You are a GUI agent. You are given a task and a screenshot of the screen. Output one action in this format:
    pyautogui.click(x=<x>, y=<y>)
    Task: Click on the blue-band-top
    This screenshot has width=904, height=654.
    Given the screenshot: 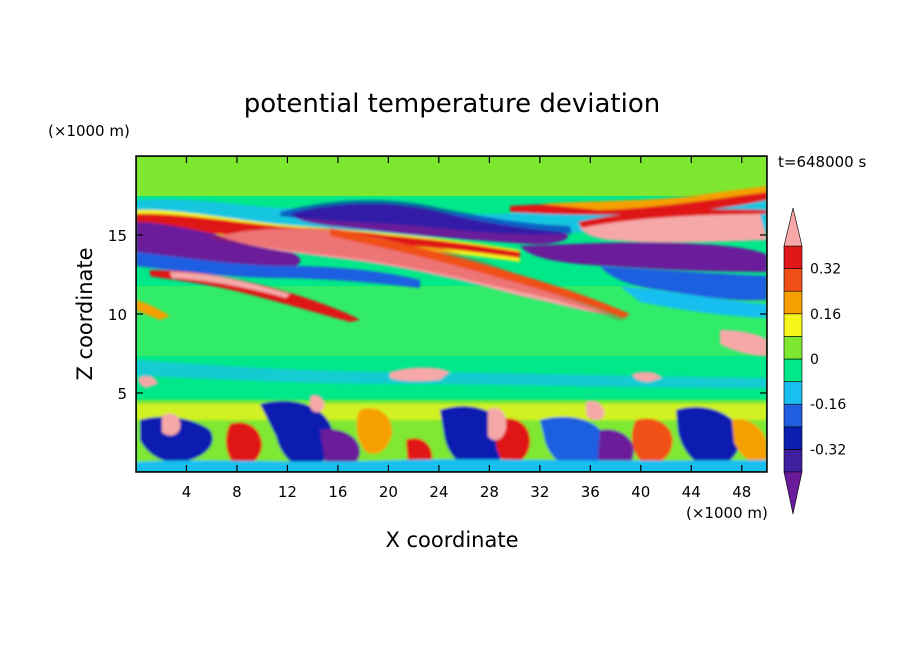 What is the action you would take?
    pyautogui.click(x=426, y=217)
    